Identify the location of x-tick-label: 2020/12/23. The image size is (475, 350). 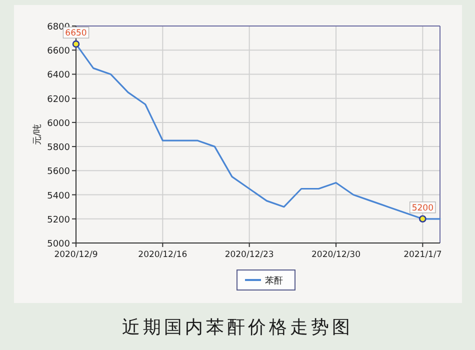
(249, 255).